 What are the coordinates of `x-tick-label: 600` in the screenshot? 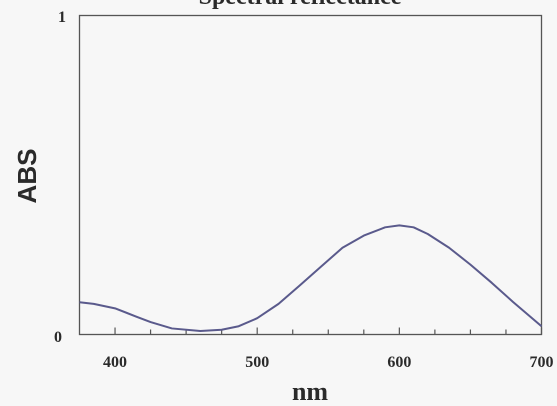 It's located at (399, 362).